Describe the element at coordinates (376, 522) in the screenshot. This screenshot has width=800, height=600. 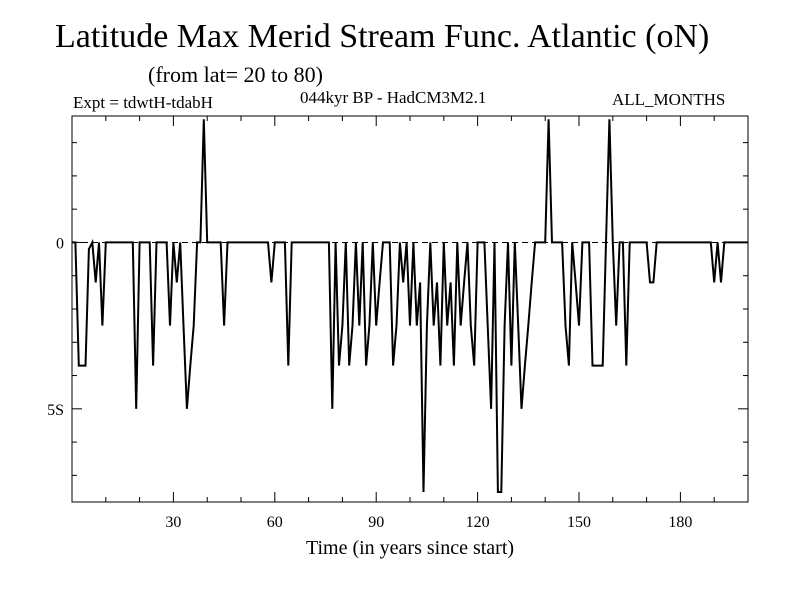
I see `x-tick-label: 90` at that location.